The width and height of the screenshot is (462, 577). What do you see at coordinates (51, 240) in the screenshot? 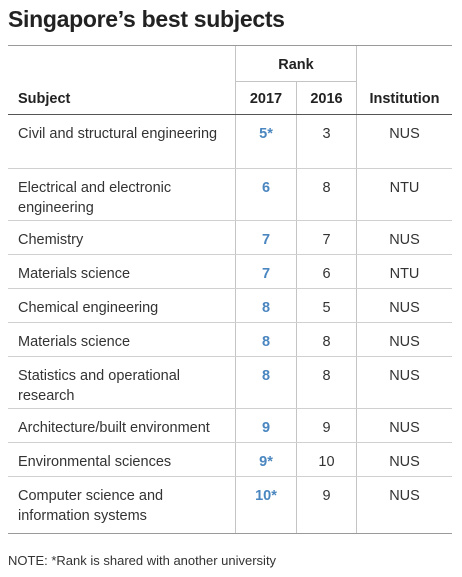
I see `subject-cell: Chemistry` at bounding box center [51, 240].